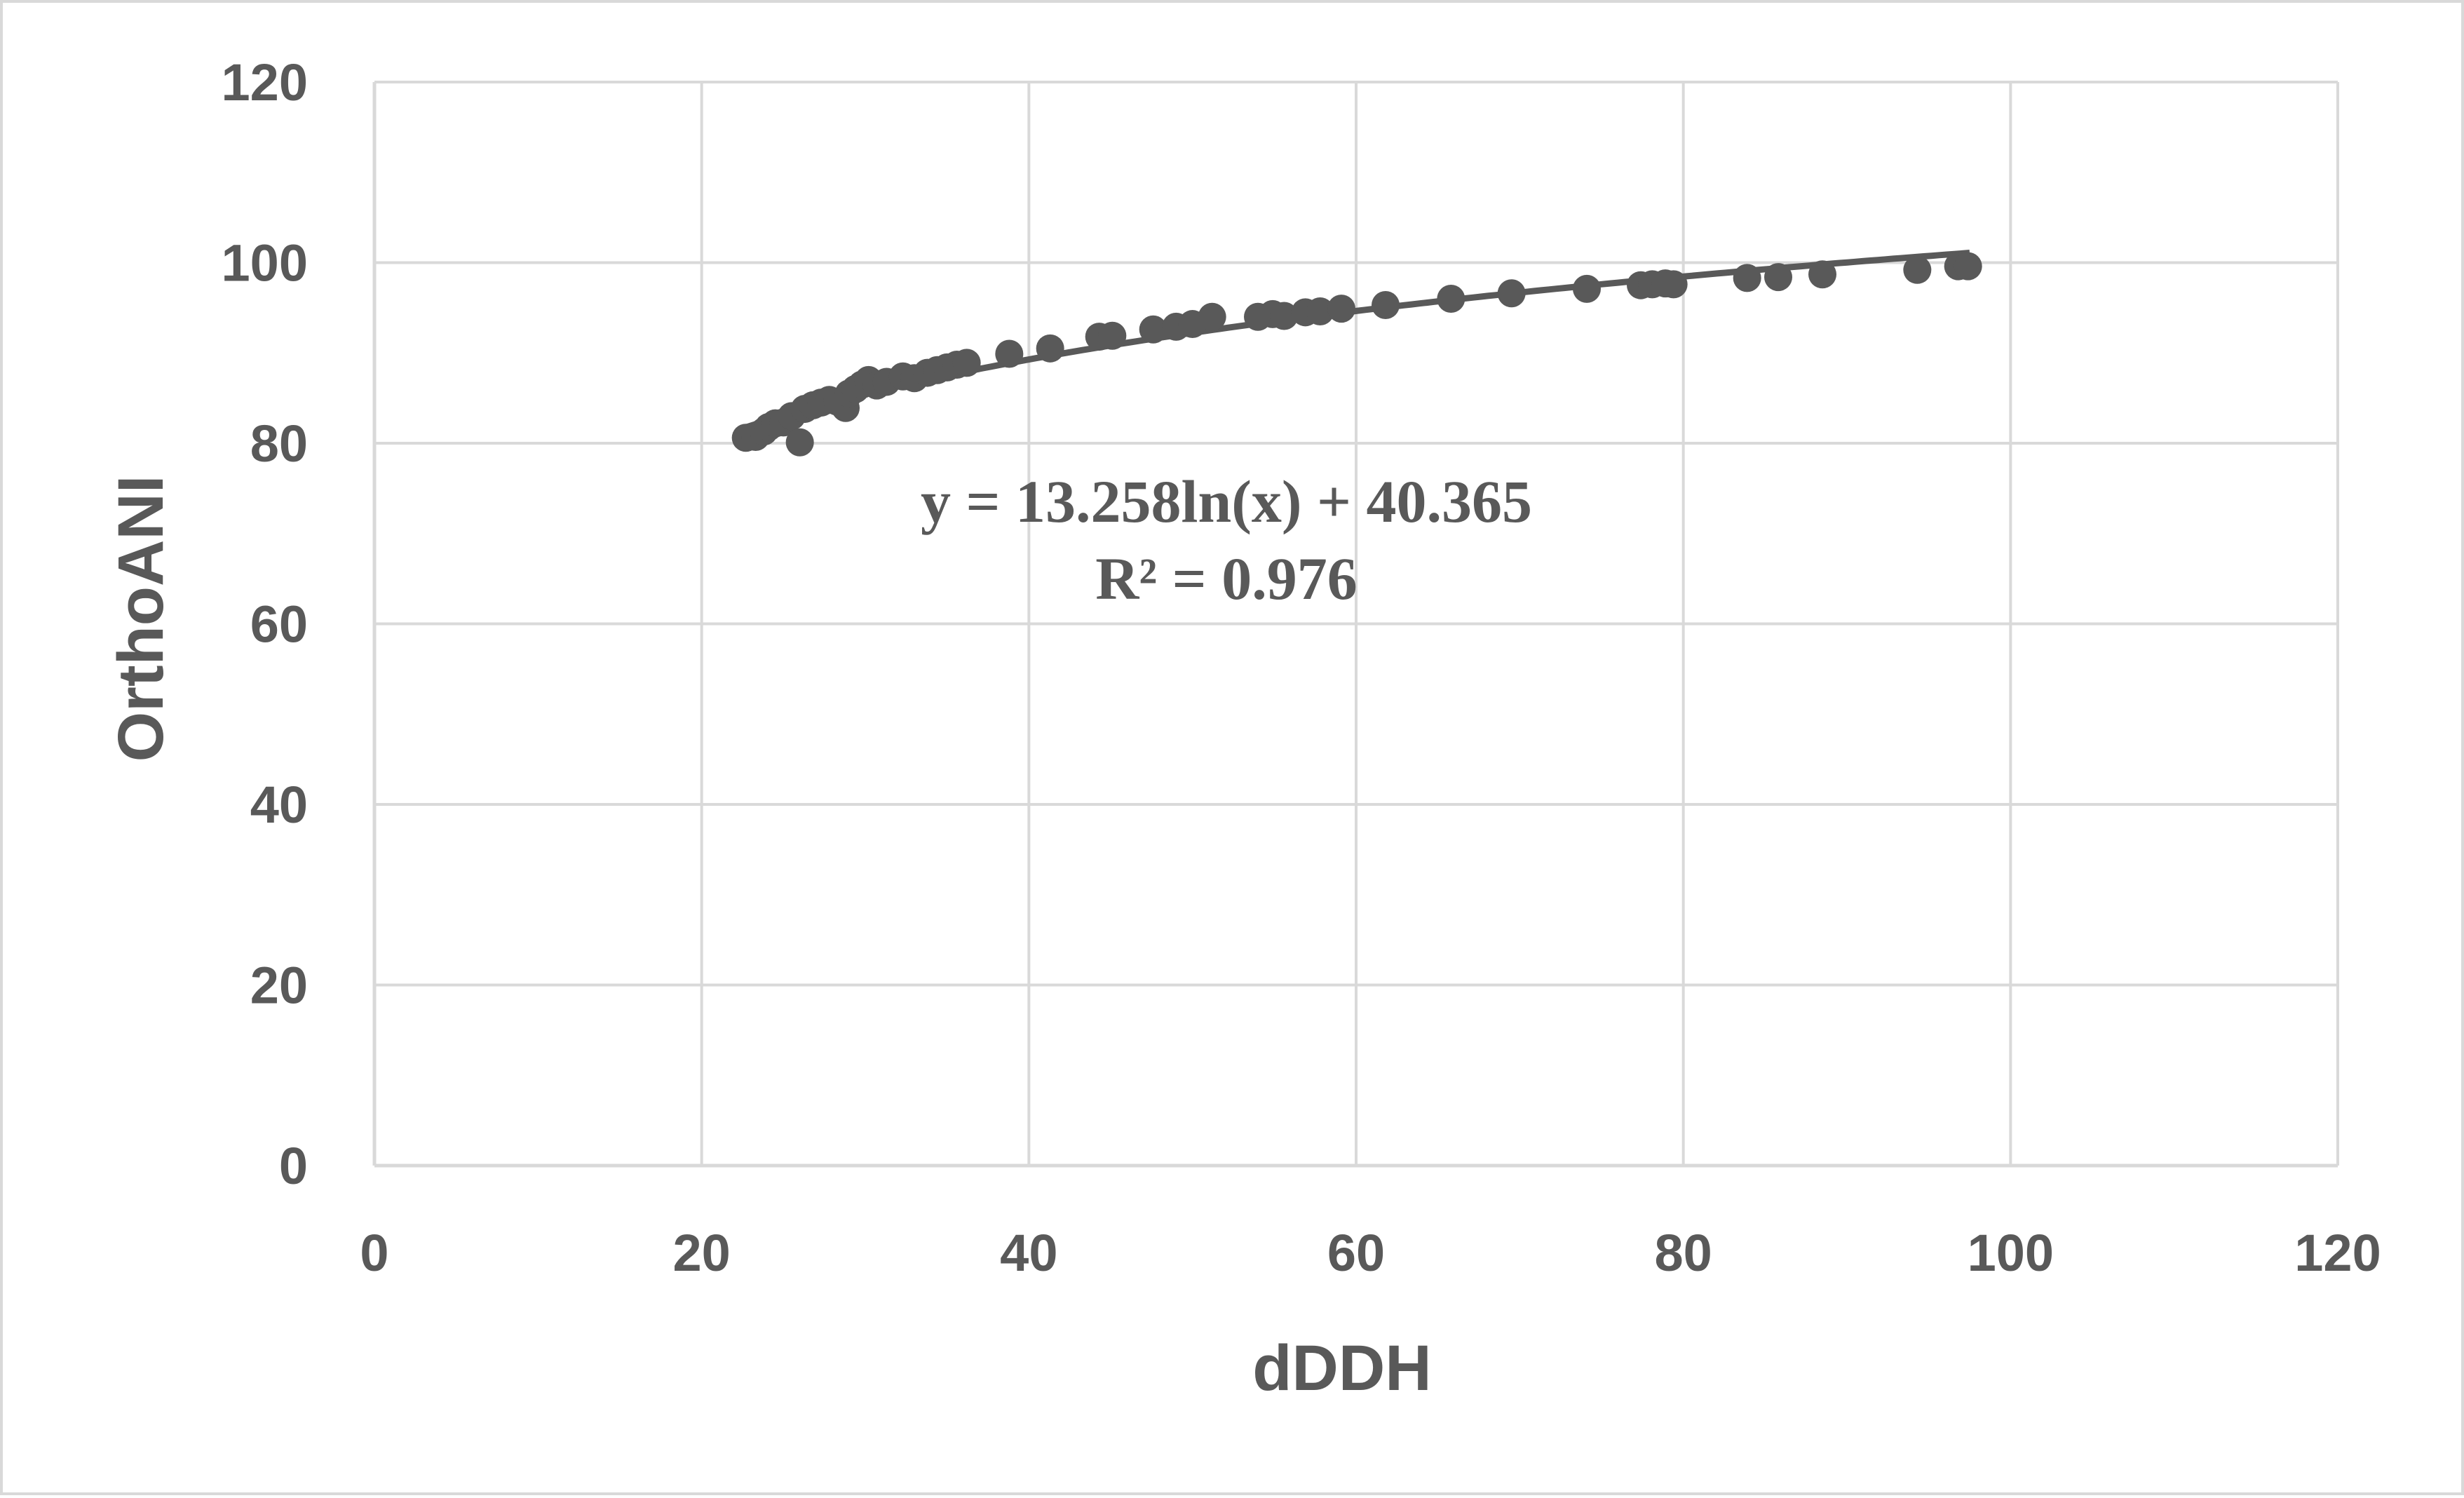 This screenshot has width=2464, height=1498. Describe the element at coordinates (702, 1253) in the screenshot. I see `x-tick-label: 20` at that location.